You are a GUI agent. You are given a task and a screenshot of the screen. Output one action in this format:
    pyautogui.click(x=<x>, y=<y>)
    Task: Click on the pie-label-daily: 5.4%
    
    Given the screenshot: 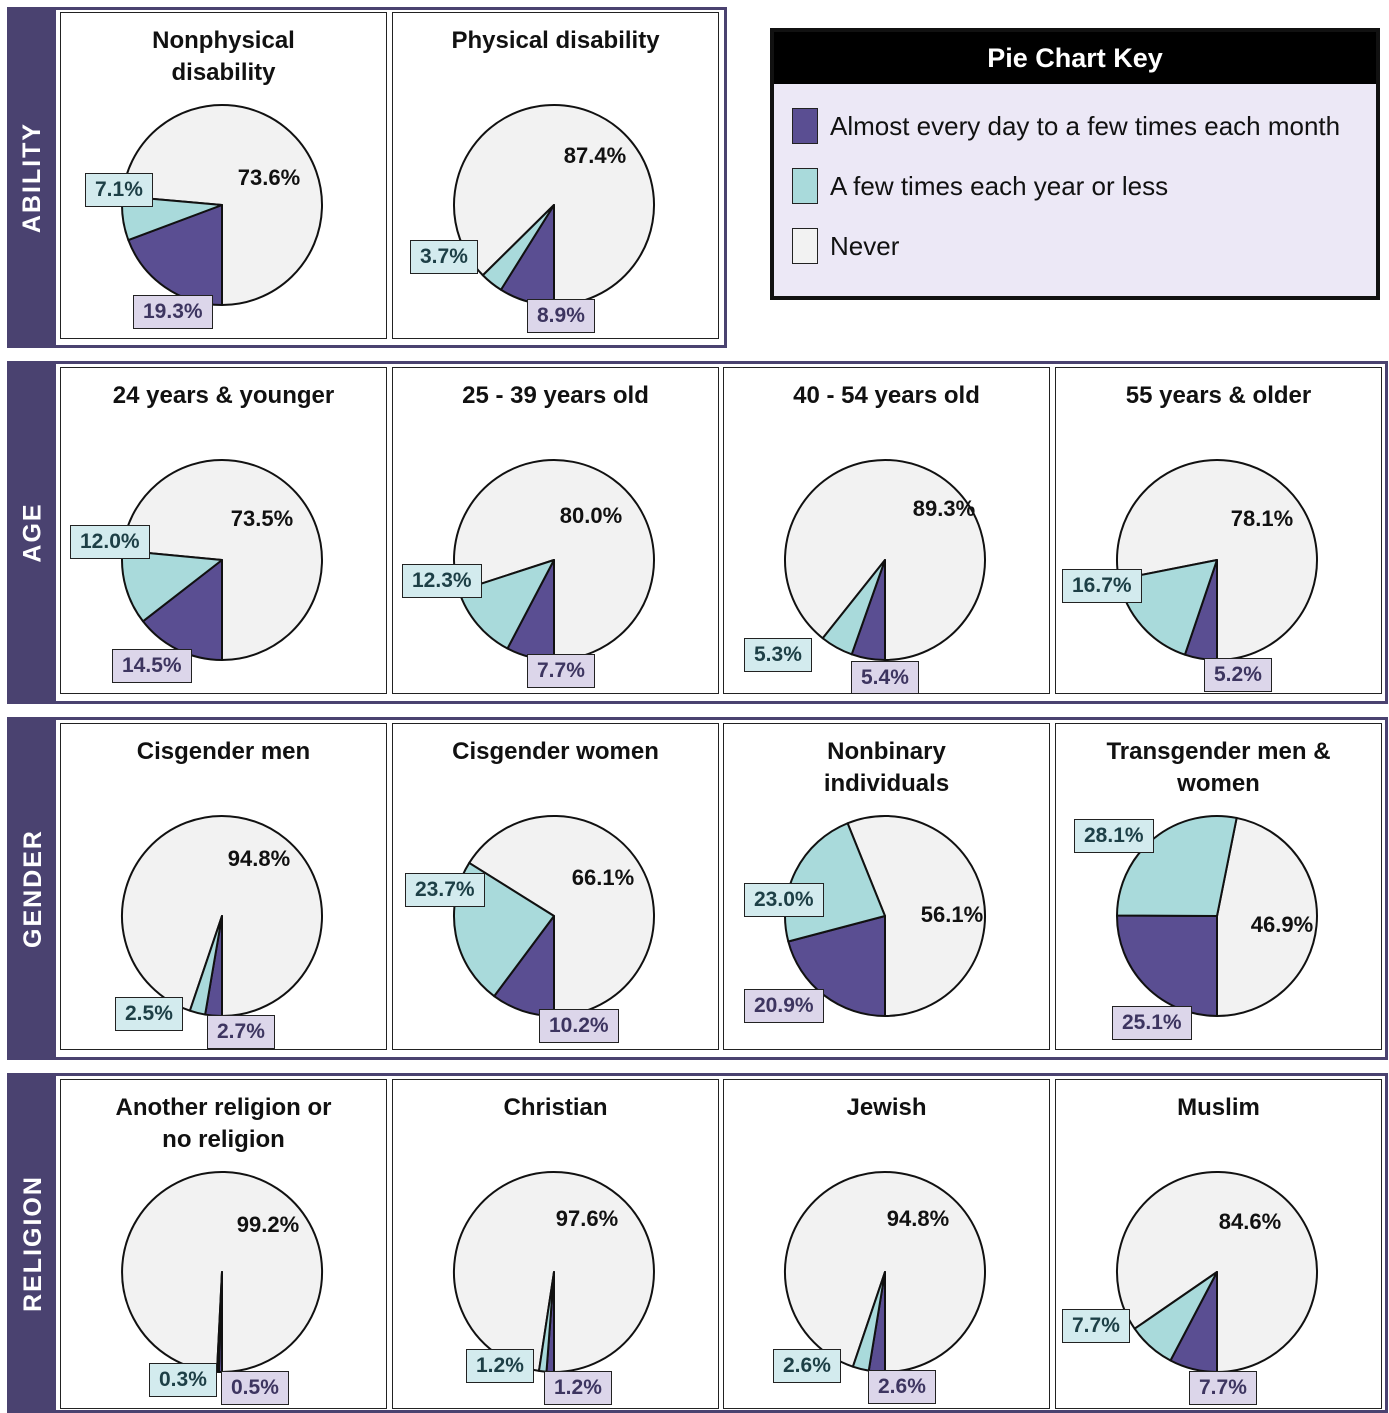 What is the action you would take?
    pyautogui.click(x=885, y=677)
    